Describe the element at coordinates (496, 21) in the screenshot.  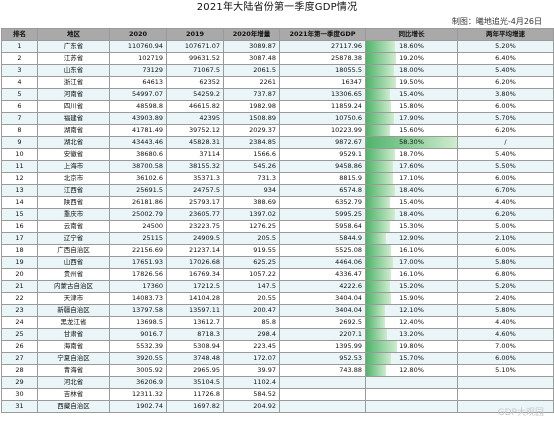
I see `author-credit: 制图：曦地追光-4月26日` at that location.